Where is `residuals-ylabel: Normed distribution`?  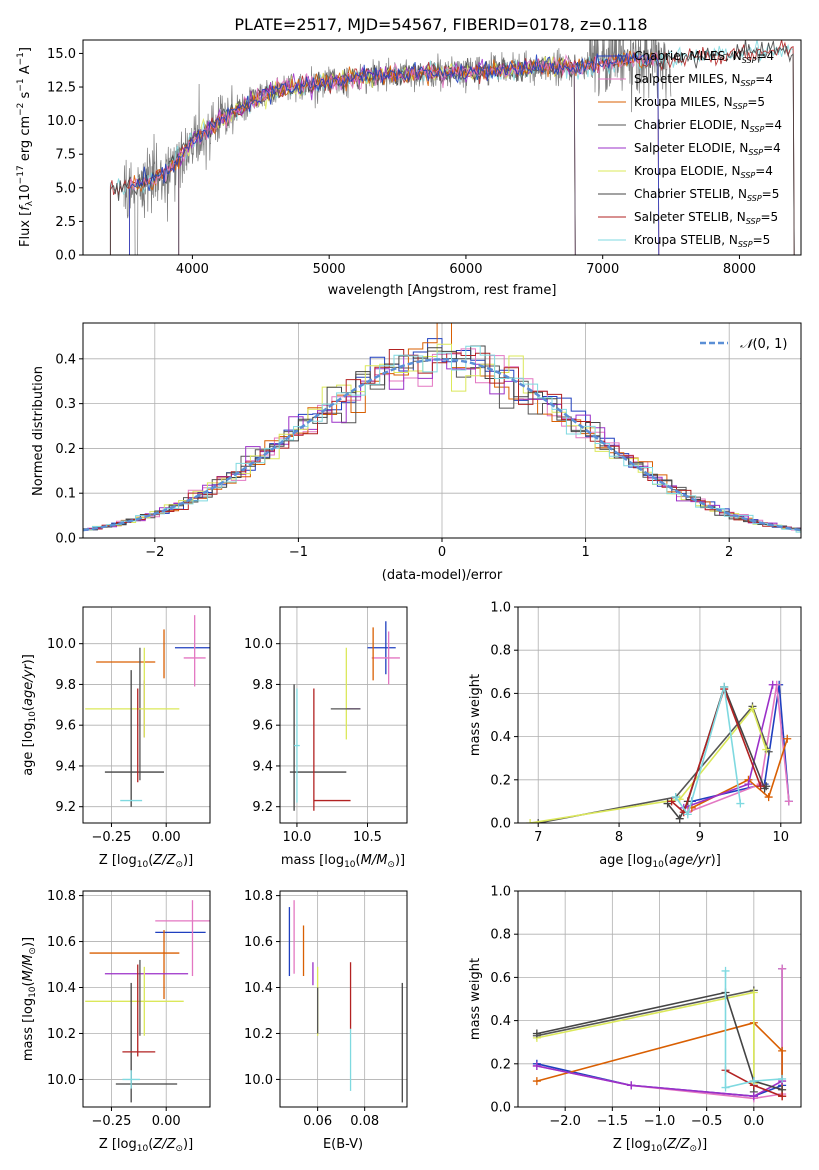 residuals-ylabel: Normed distribution is located at coordinates (38, 431).